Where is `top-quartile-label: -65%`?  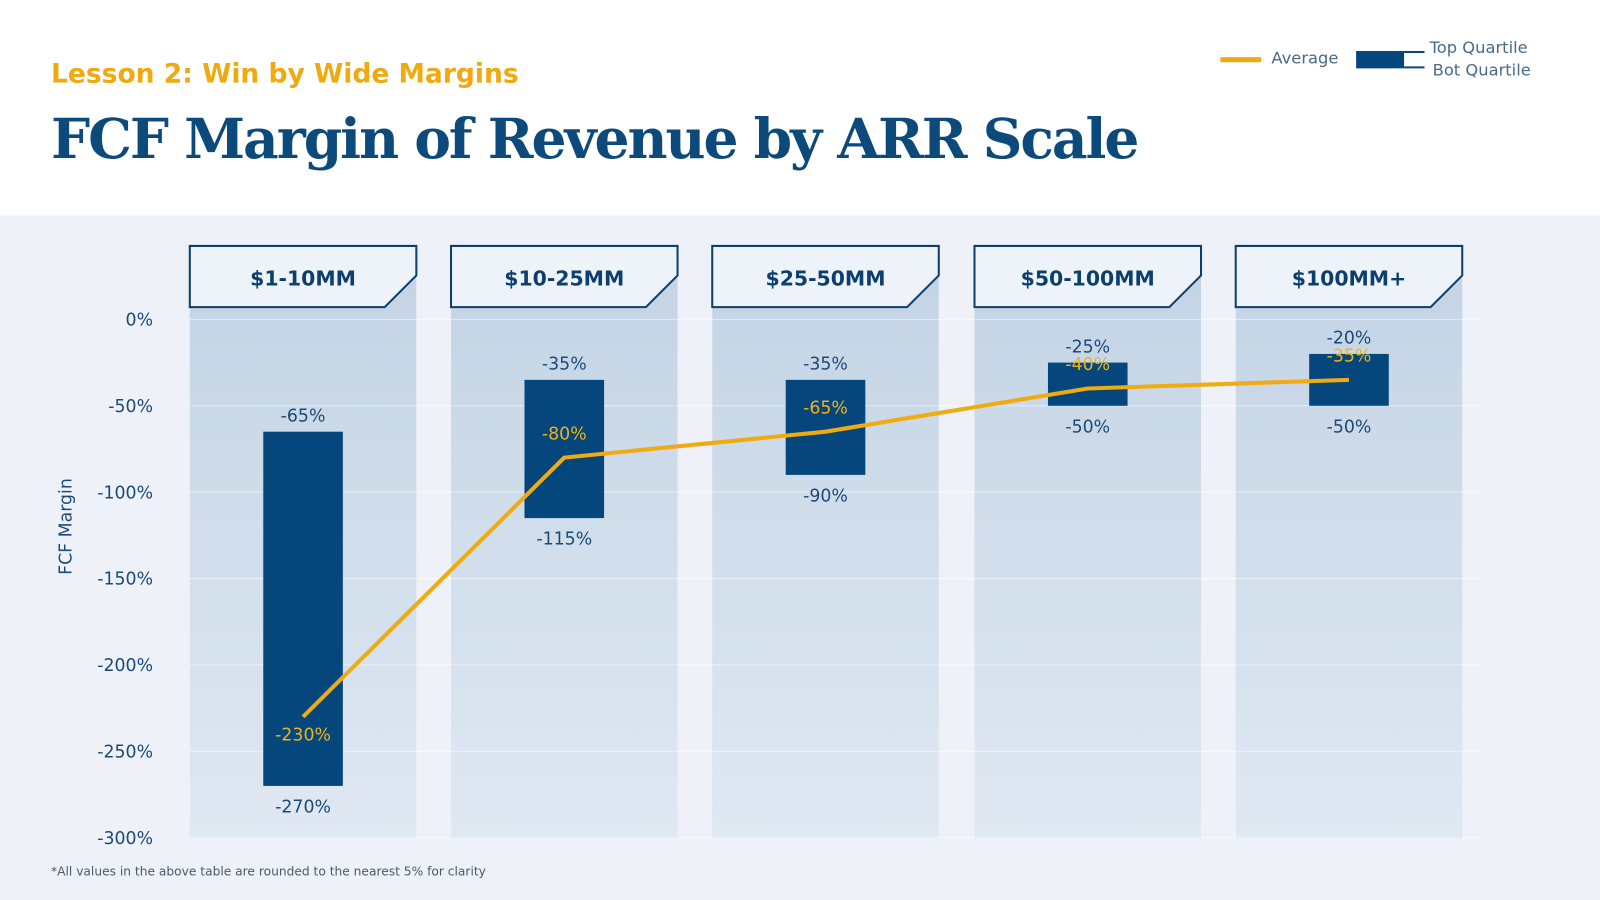 top-quartile-label: -65% is located at coordinates (303, 416).